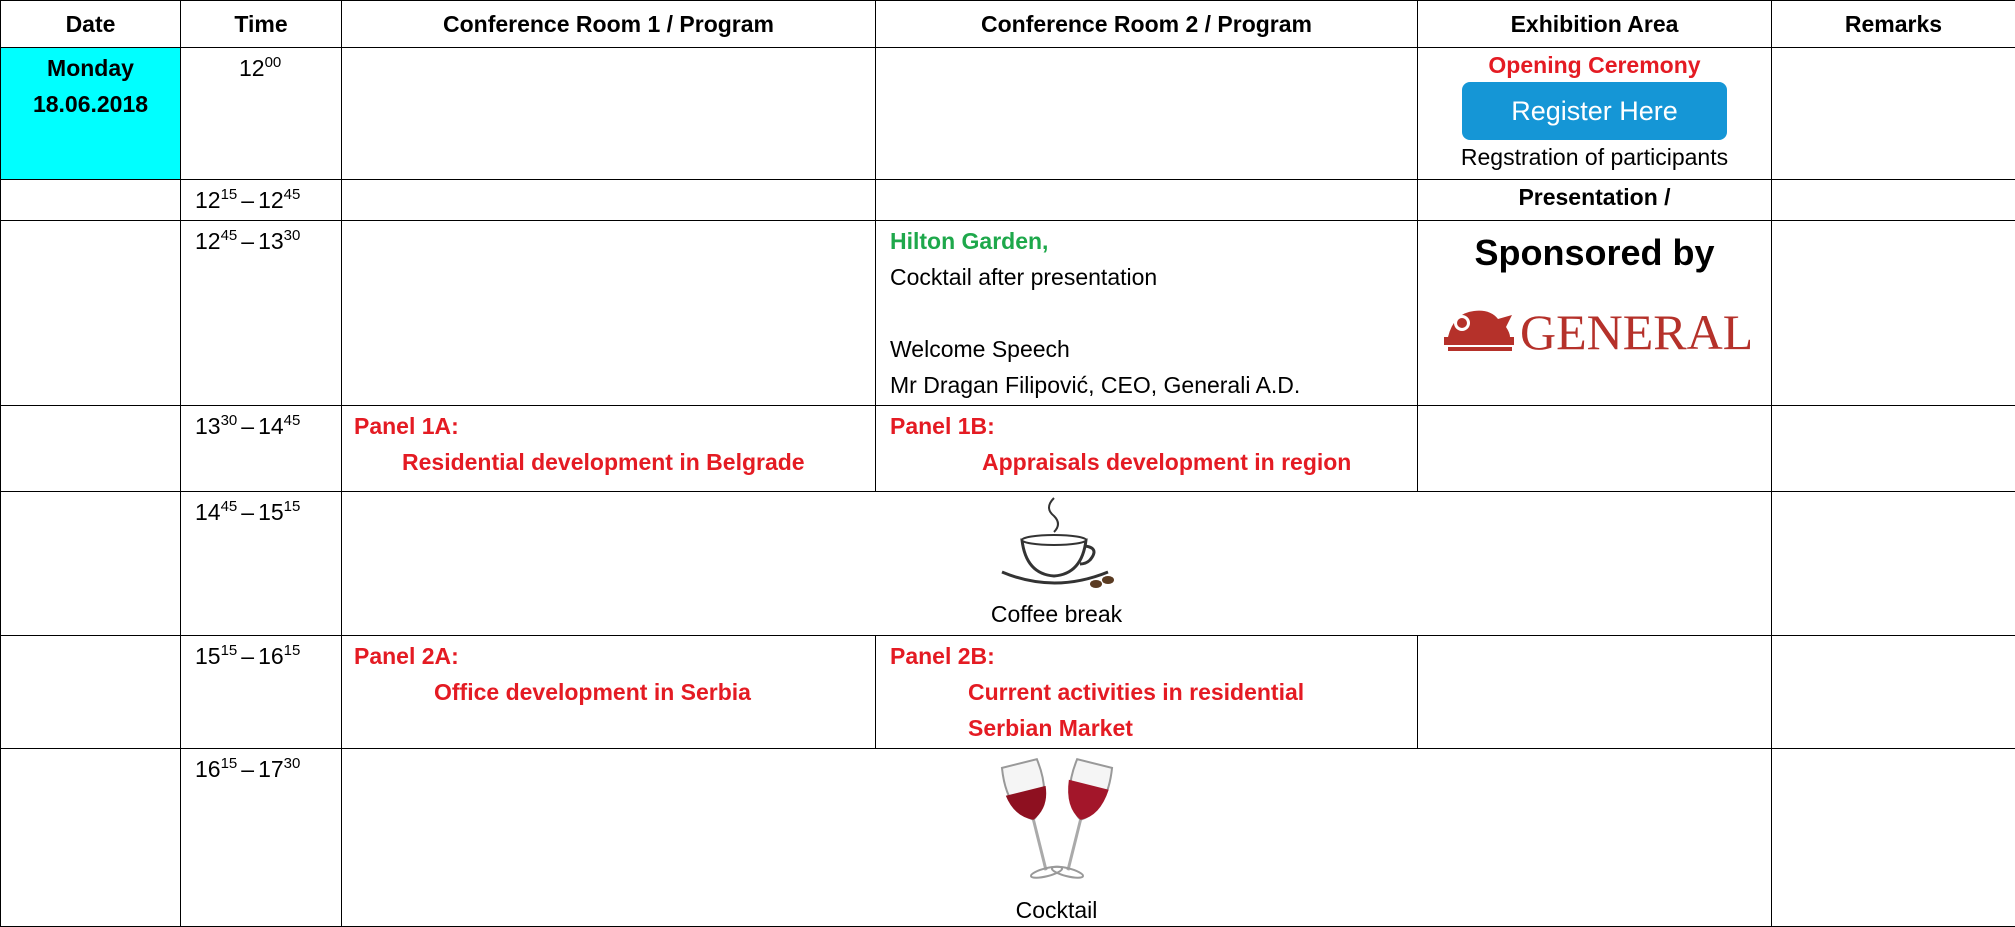  I want to click on text-line: Cocktail after presentation, so click(1023, 277).